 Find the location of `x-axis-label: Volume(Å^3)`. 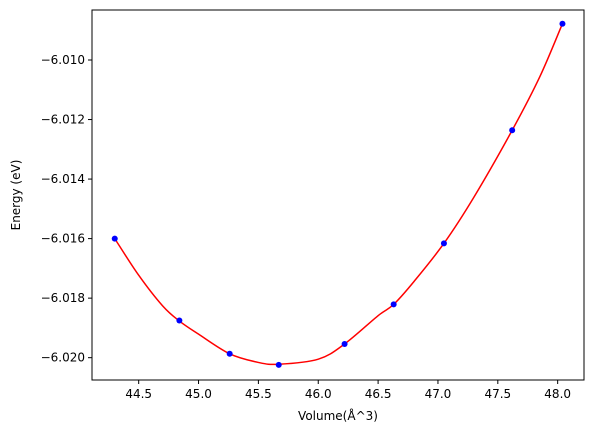

x-axis-label: Volume(Å^3) is located at coordinates (338, 415).